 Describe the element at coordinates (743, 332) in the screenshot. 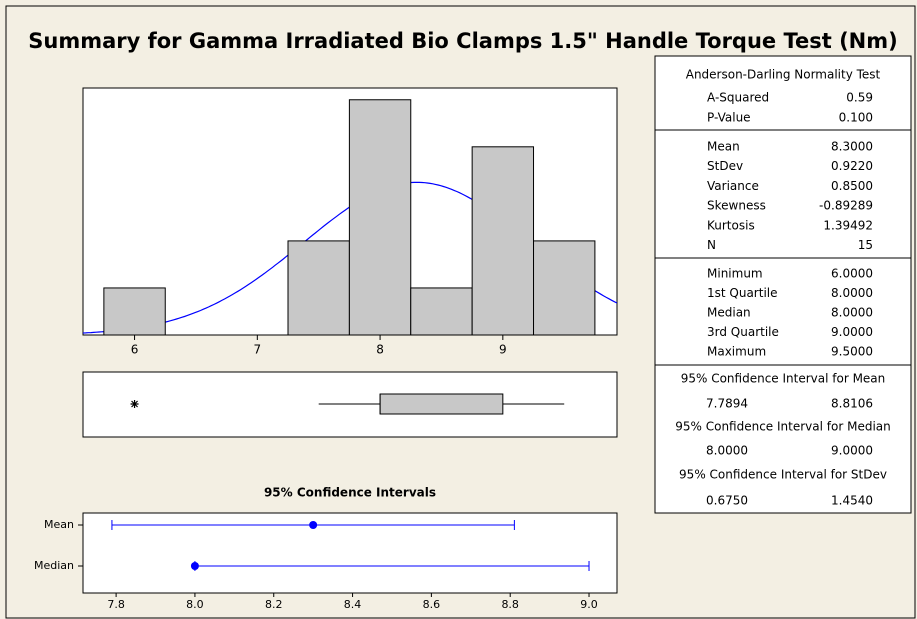

I see `stat-label: 3rd Quartile` at that location.